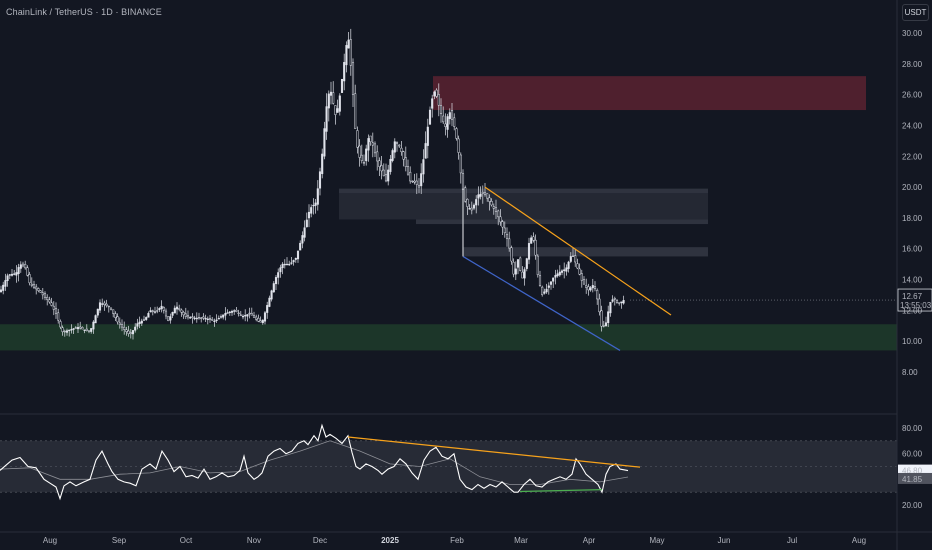  Describe the element at coordinates (521, 540) in the screenshot. I see `time-tick-label: Mar` at that location.